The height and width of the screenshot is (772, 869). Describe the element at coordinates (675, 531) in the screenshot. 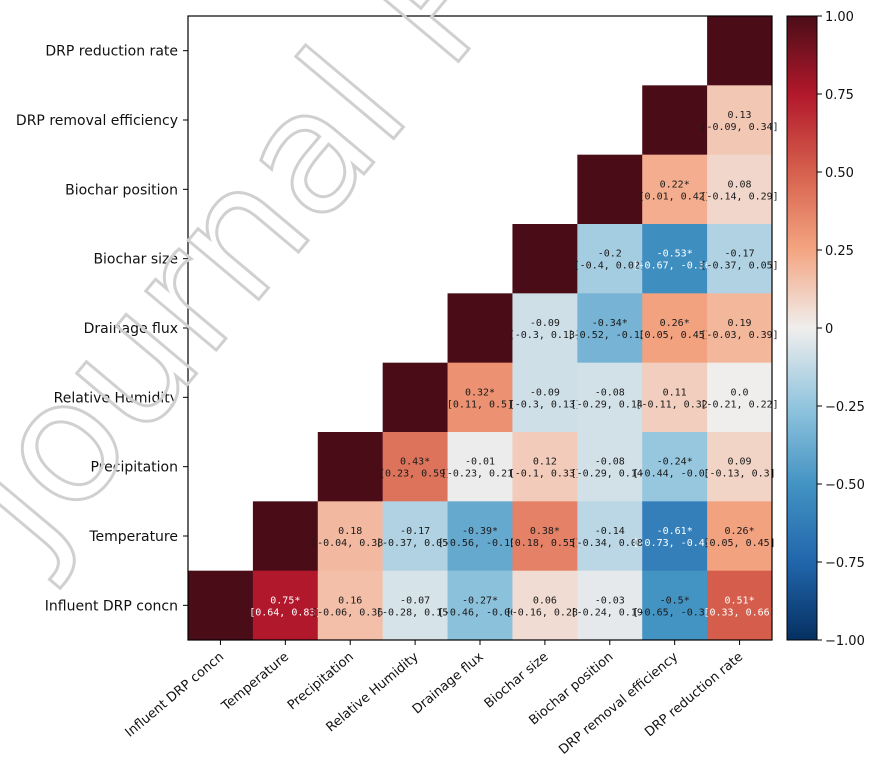

I see `cell-value-label: -0.61*` at that location.